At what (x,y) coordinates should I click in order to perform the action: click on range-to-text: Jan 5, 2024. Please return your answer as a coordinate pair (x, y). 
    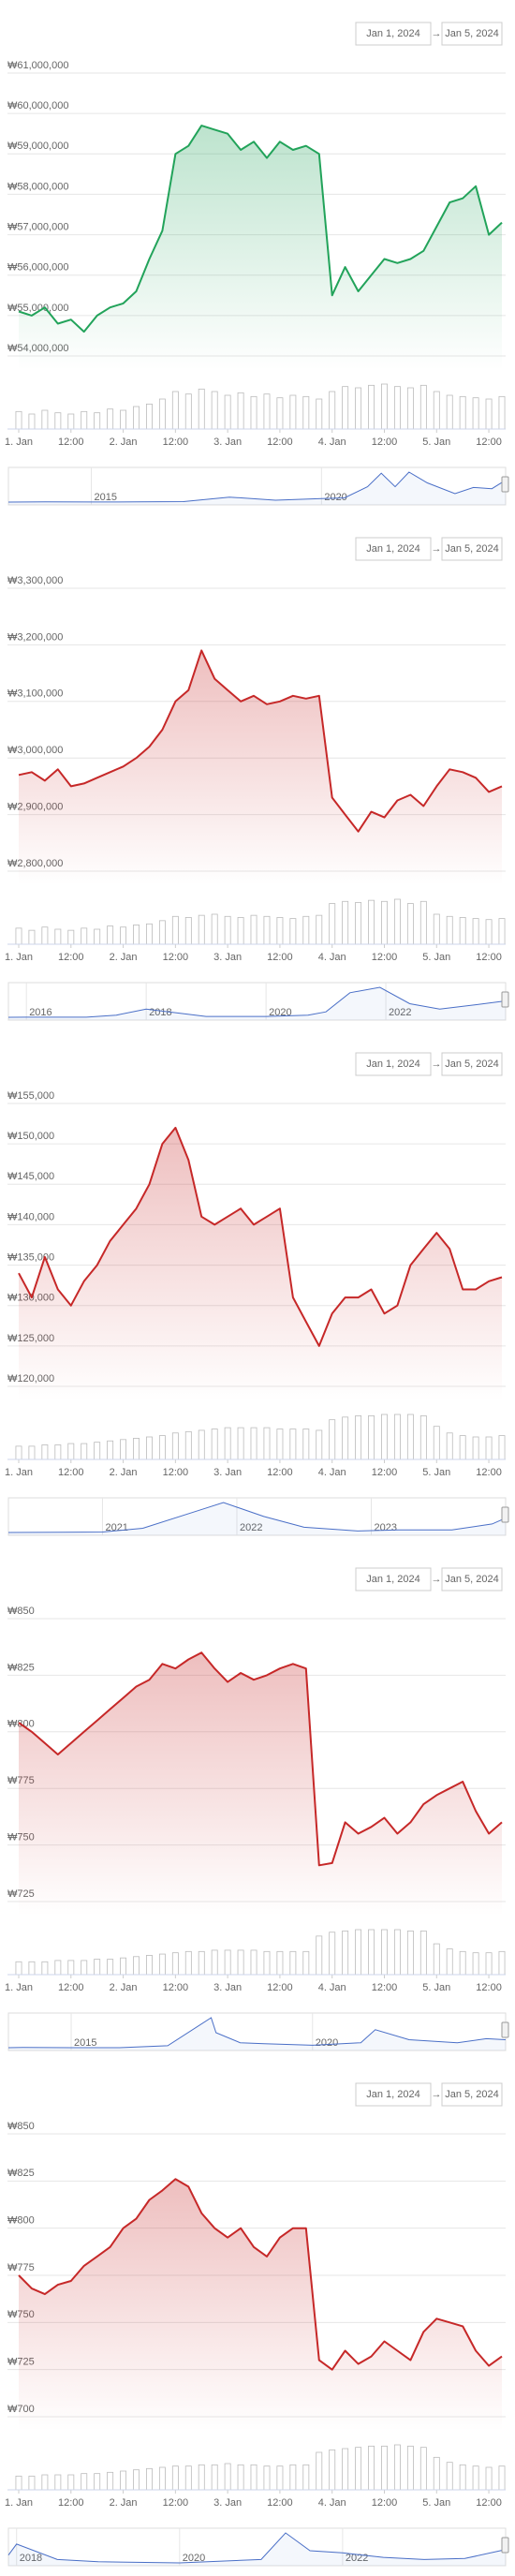
    Looking at the image, I should click on (472, 549).